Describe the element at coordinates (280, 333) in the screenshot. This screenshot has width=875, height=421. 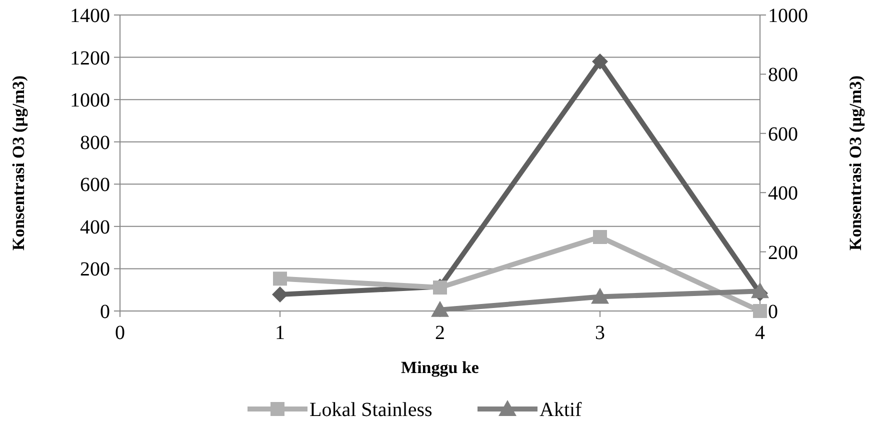
I see `x-tick-label: 1` at that location.